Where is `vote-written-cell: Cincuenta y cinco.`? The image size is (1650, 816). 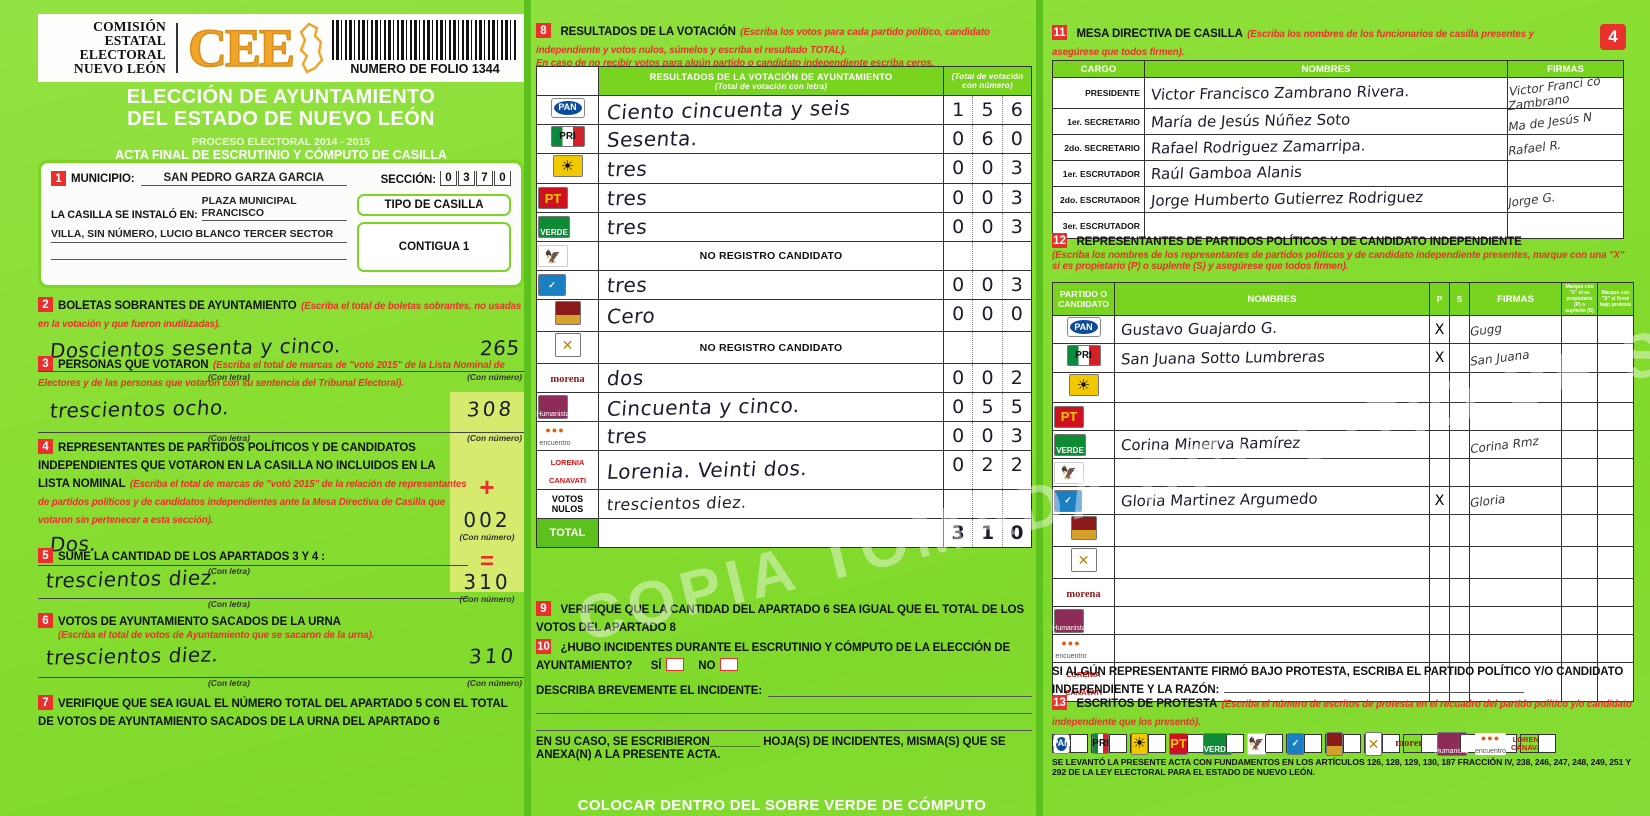
vote-written-cell: Cincuenta y cinco. is located at coordinates (771, 407).